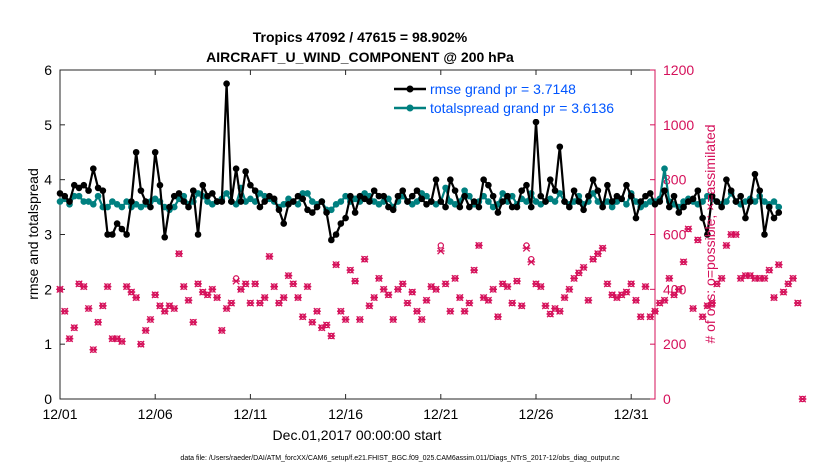 Image resolution: width=830 pixels, height=470 pixels. I want to click on right-tick-label: 1000, so click(678, 125).